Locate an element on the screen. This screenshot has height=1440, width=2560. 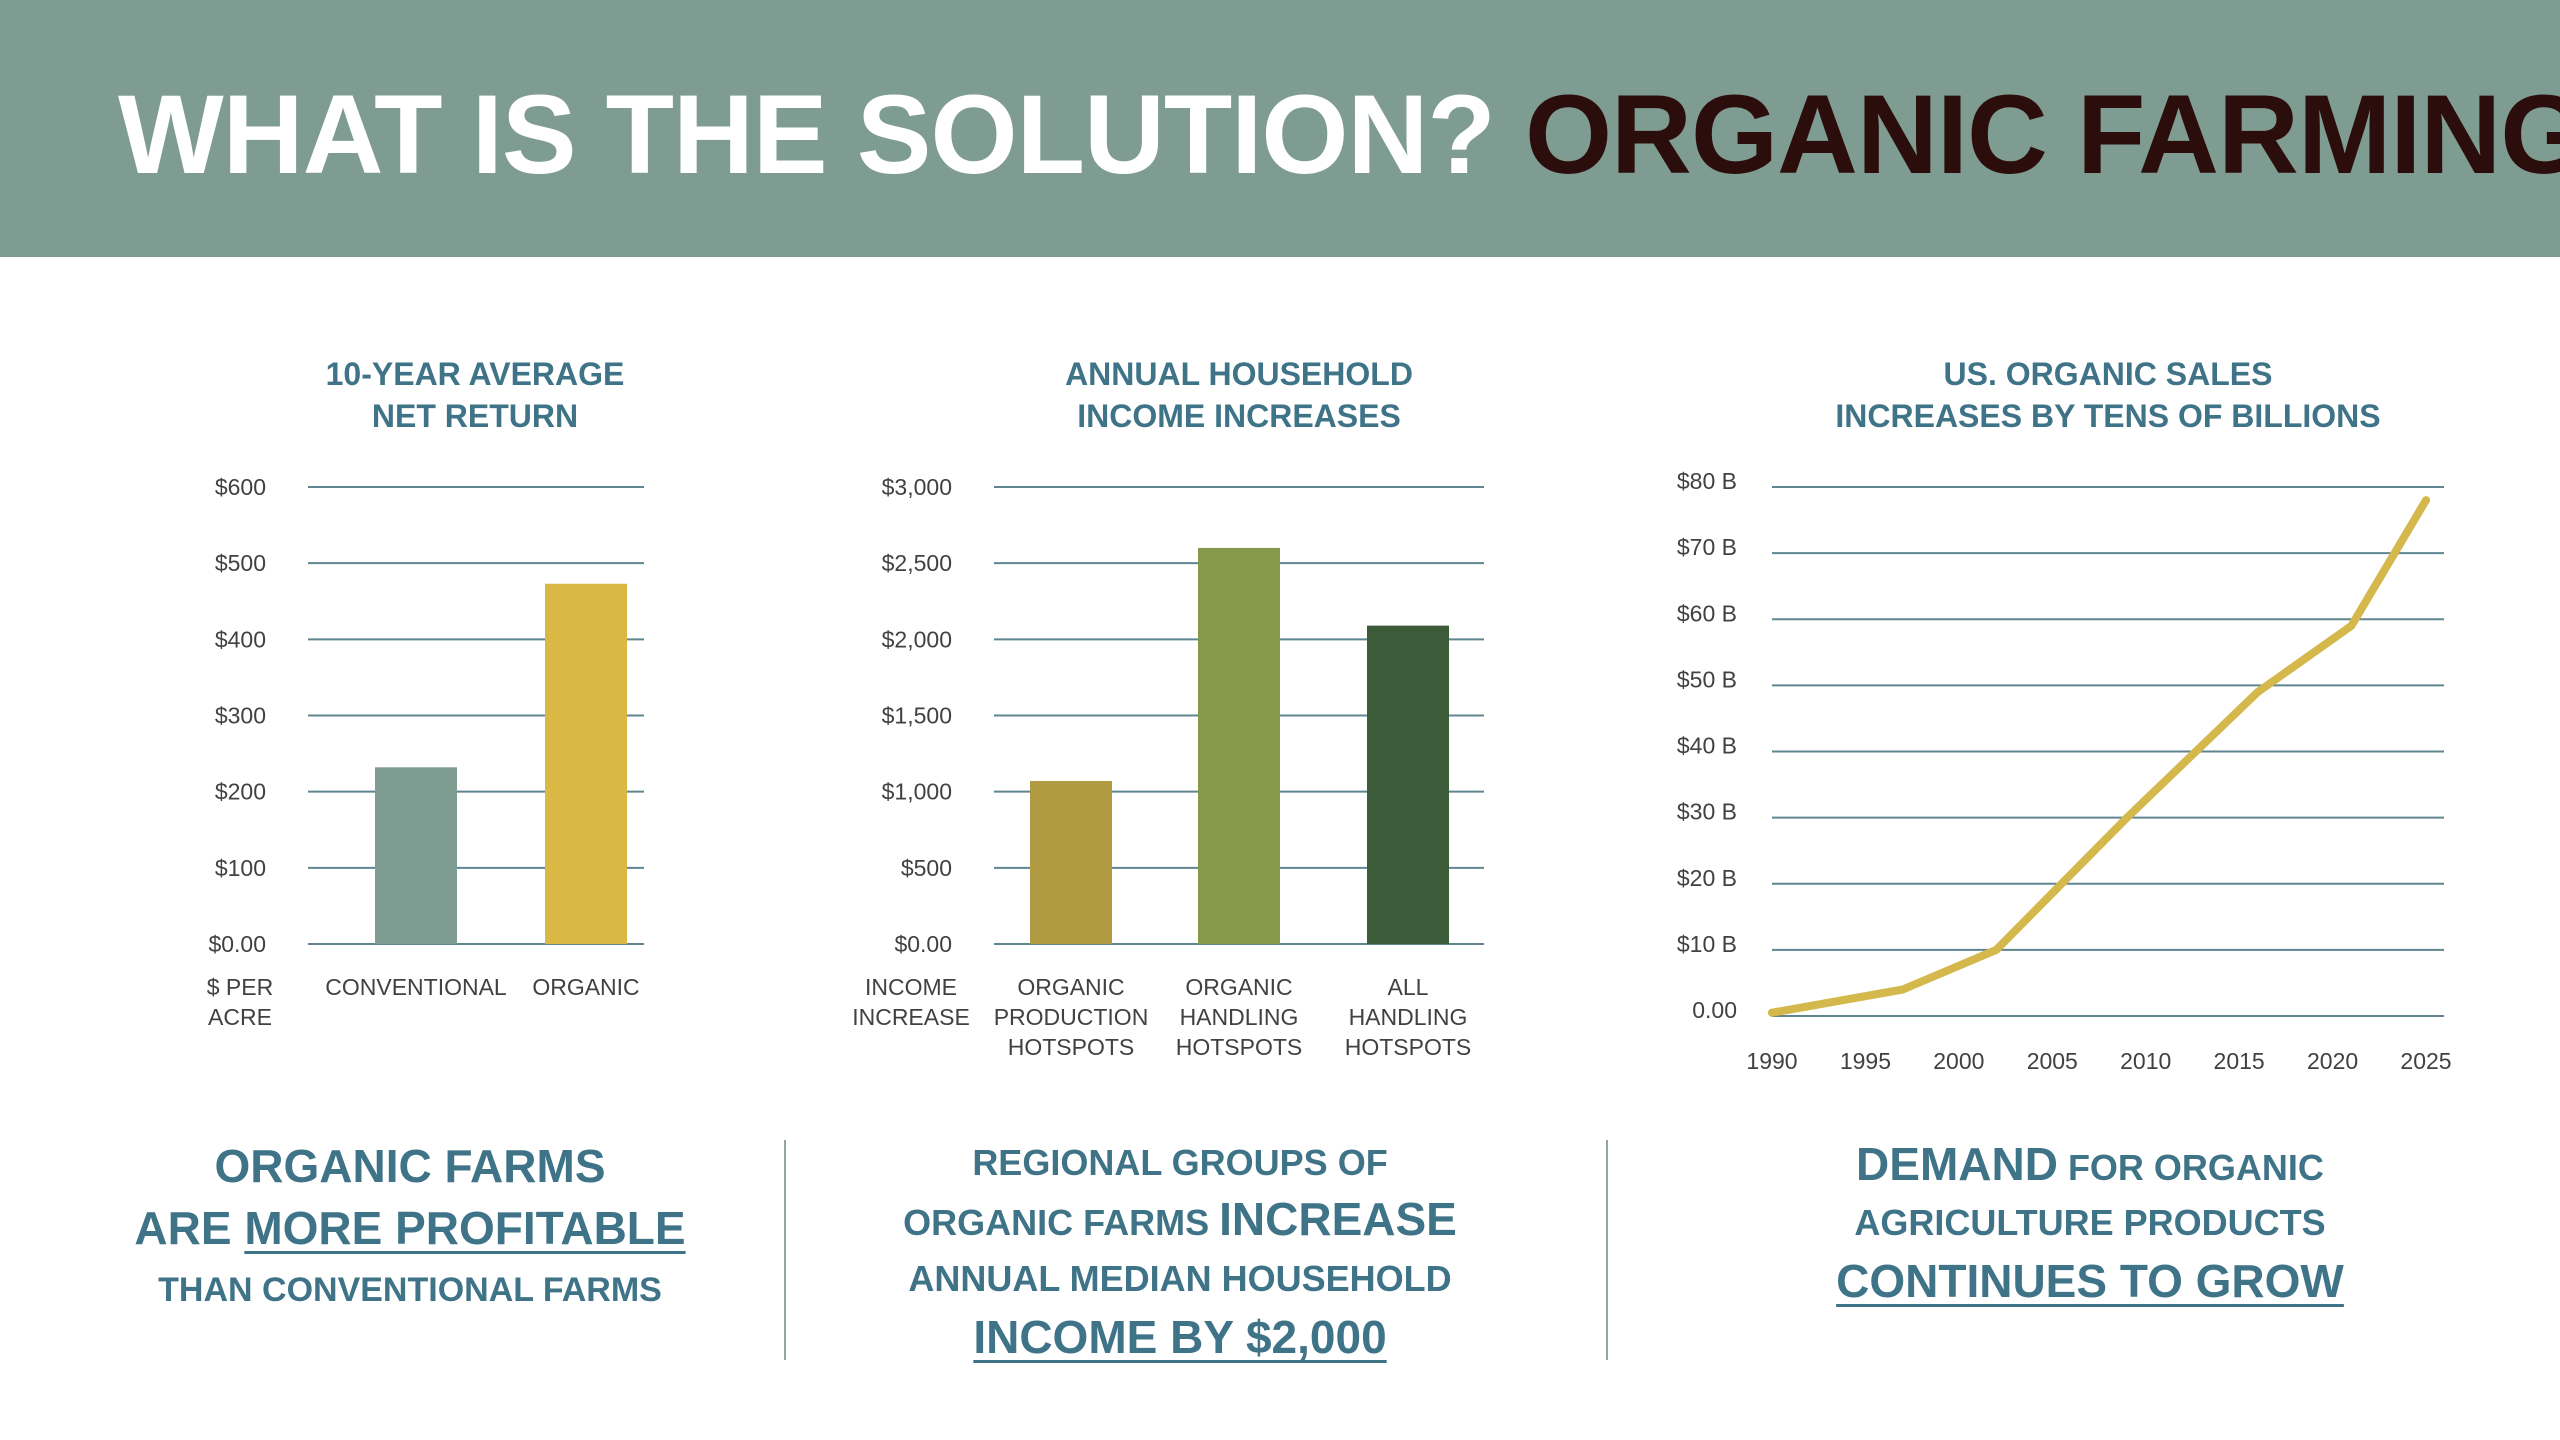
caption-right-line1-rest: FOR ORGANIC is located at coordinates (2190, 1167).